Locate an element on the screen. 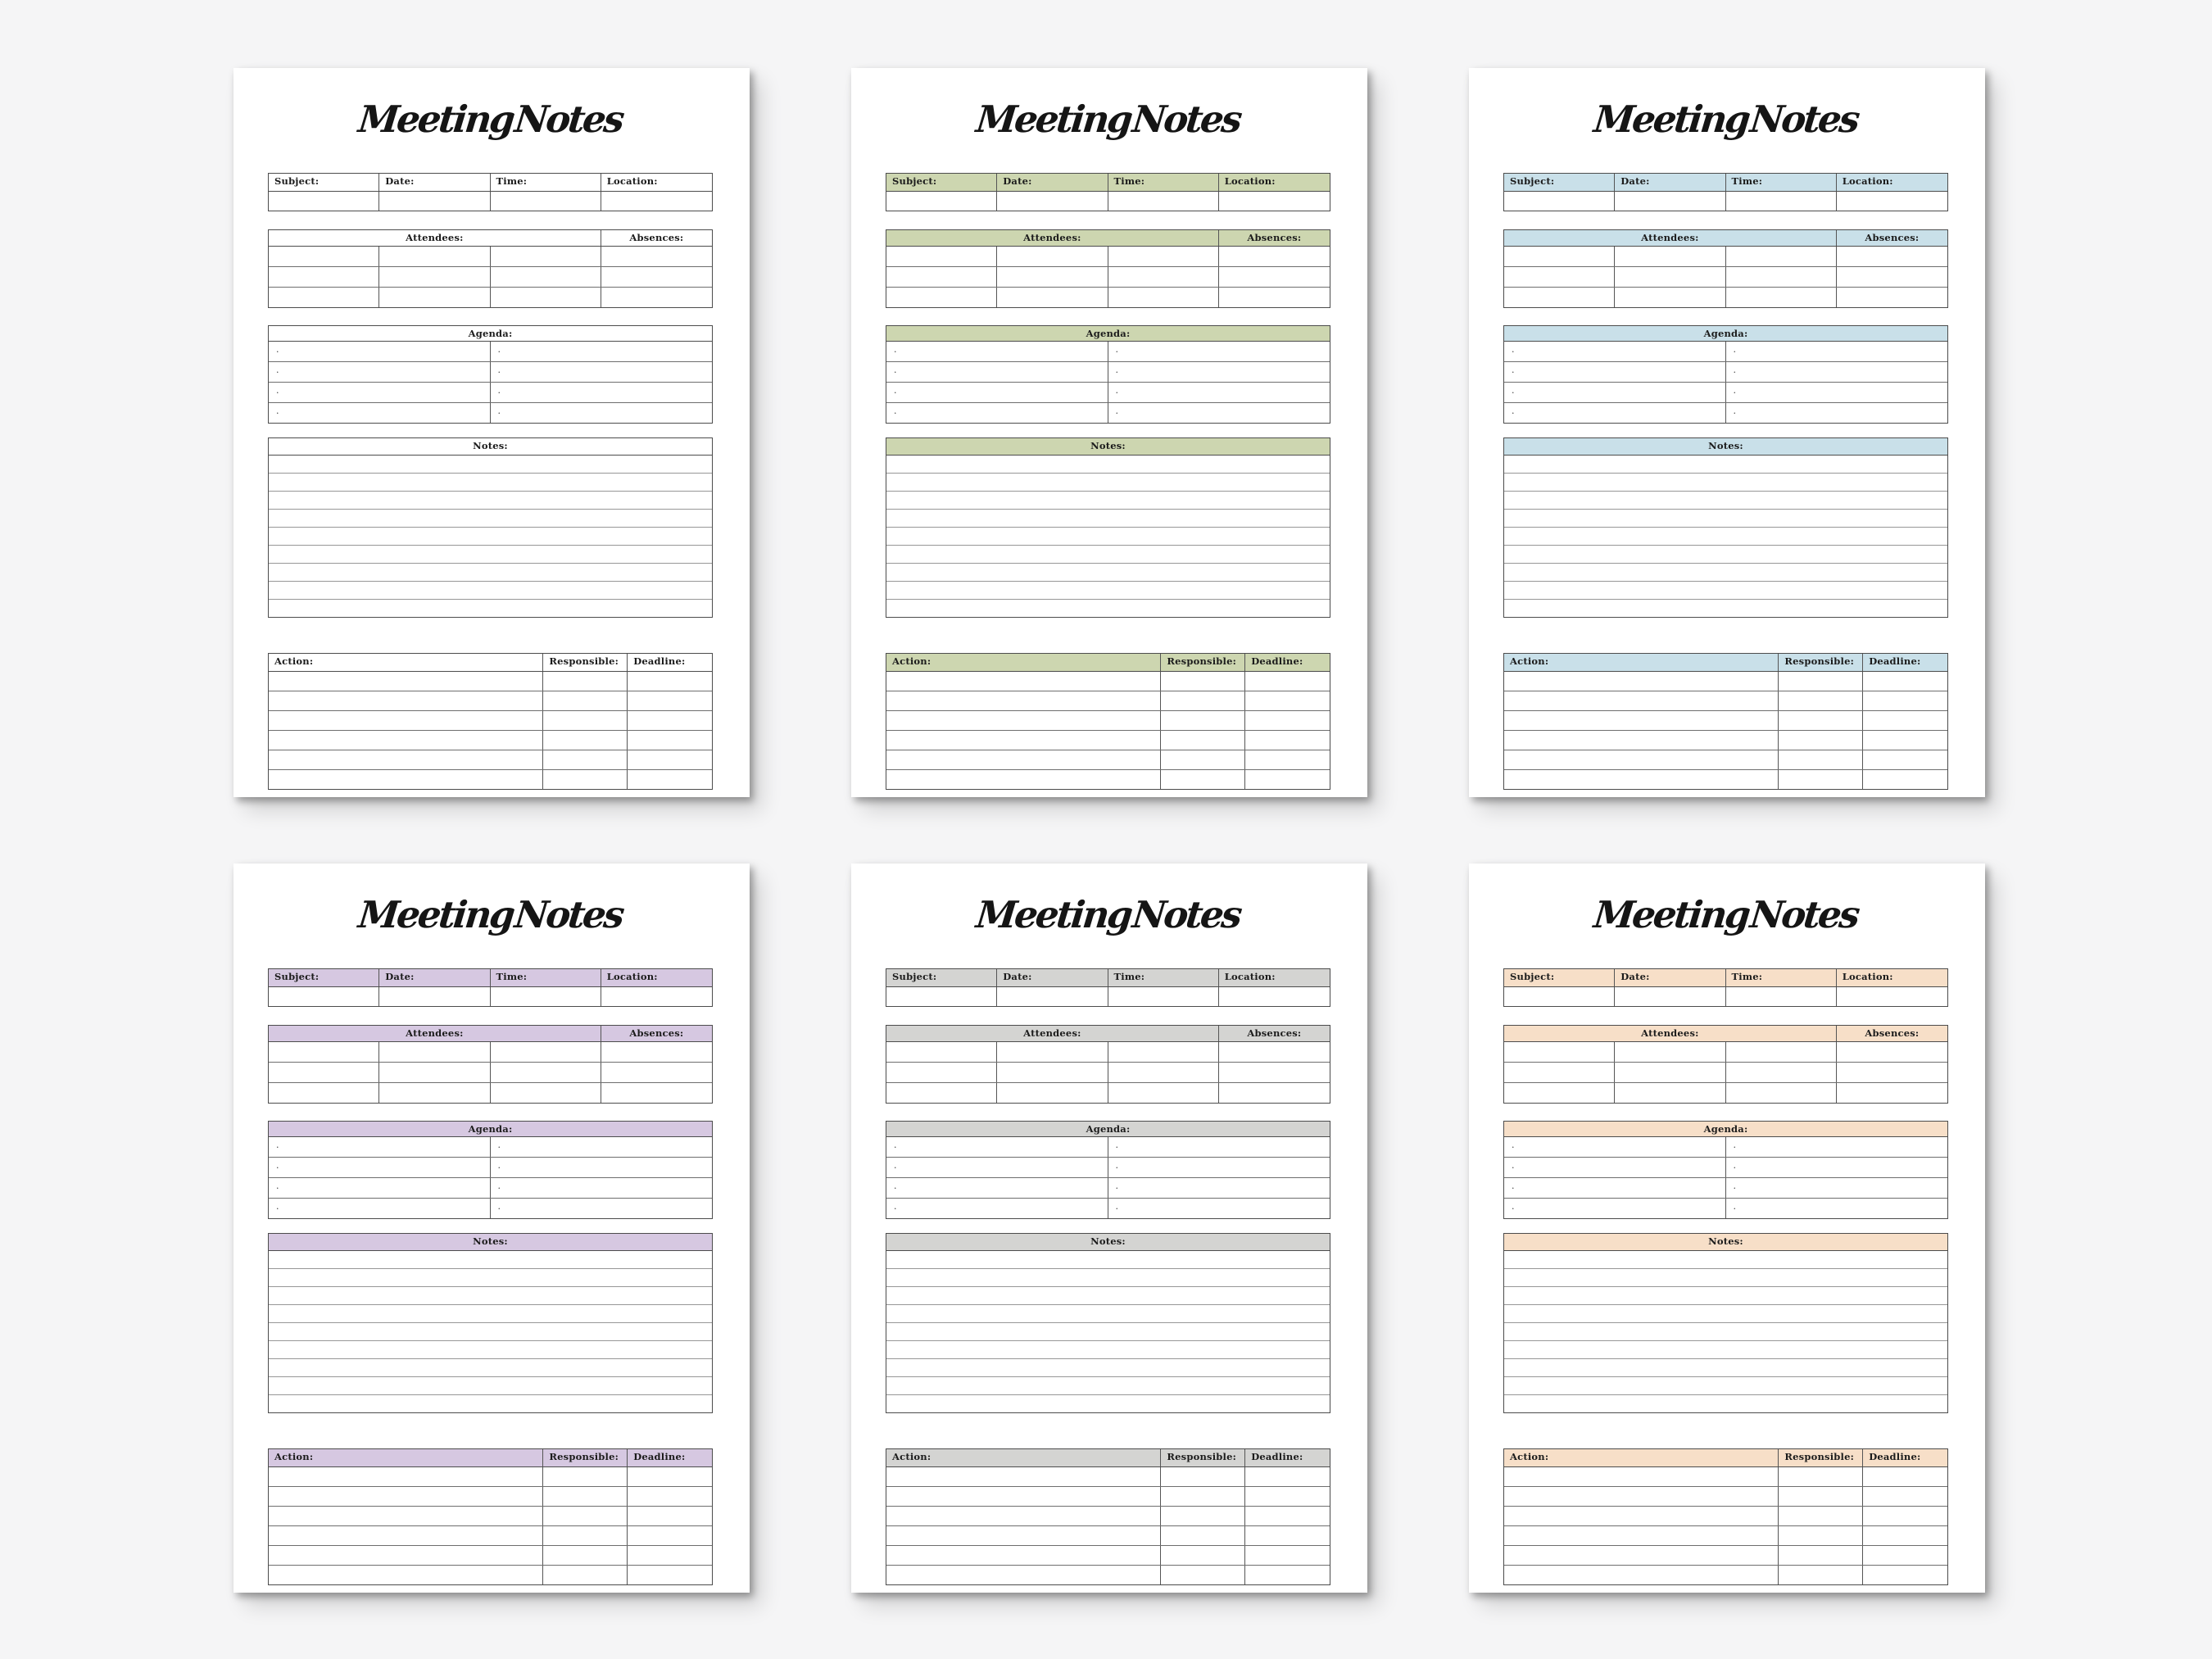 This screenshot has width=2212, height=1659. info-value-row is located at coordinates (1725, 201).